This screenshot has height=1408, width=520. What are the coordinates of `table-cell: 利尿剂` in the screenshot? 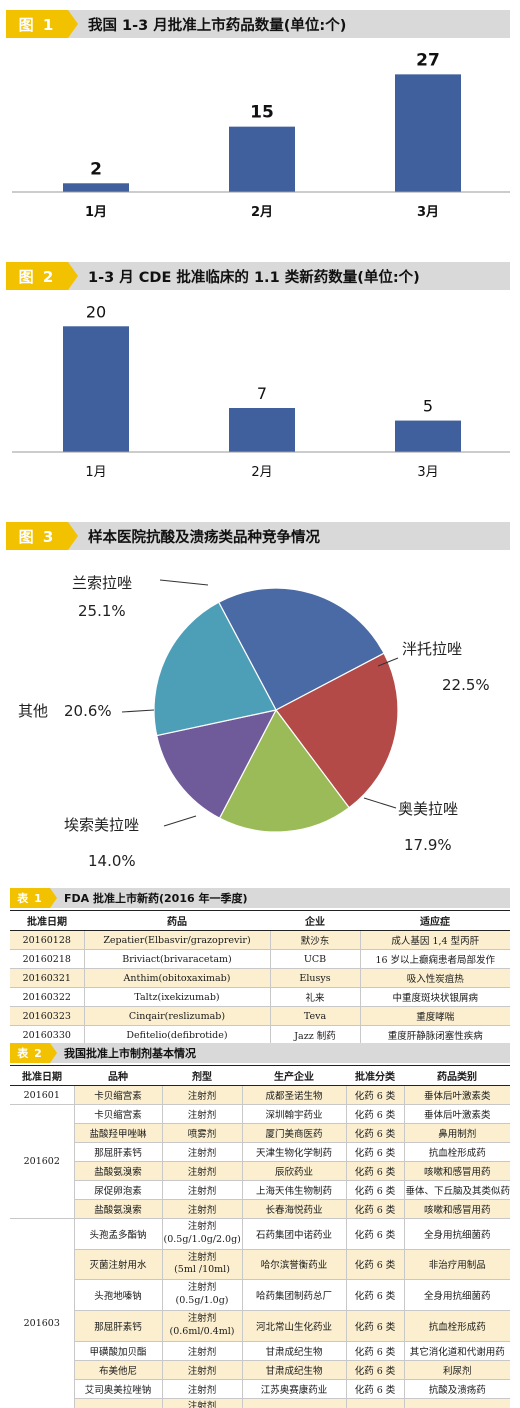 It's located at (457, 1370).